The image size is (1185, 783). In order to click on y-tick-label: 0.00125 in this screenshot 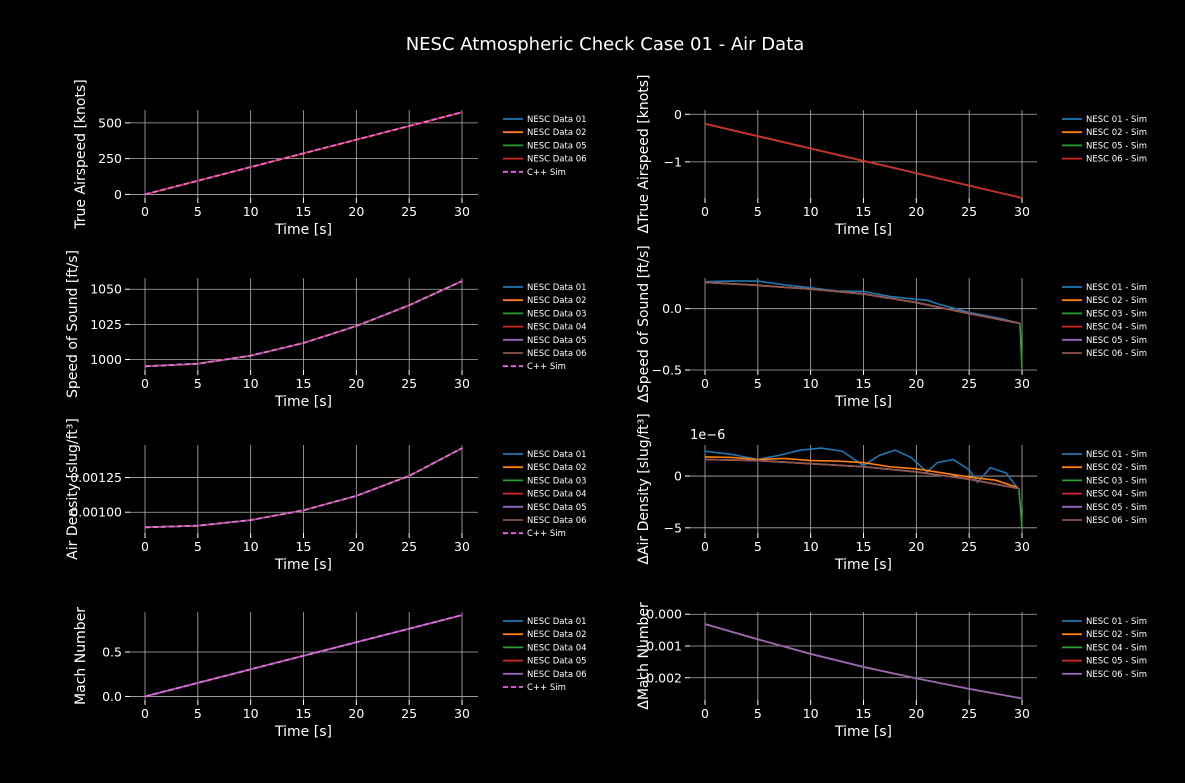, I will do `click(96, 477)`.